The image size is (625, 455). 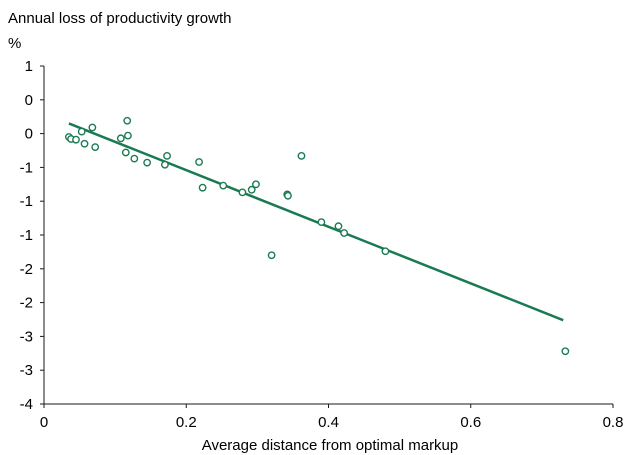 I want to click on x-axis-label: Average distance from optimal markup, so click(x=330, y=445).